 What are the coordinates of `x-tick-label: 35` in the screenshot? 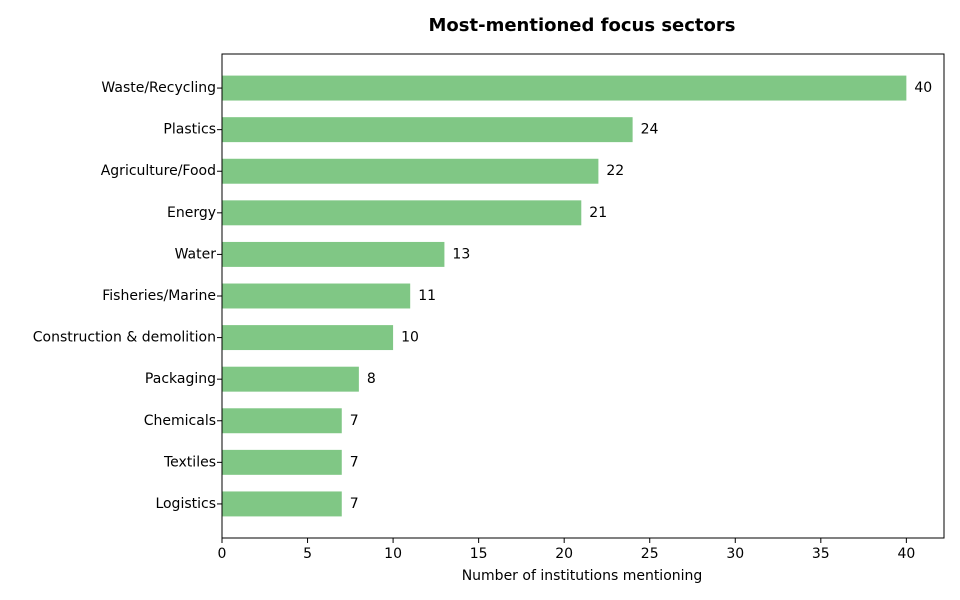 It's located at (821, 554).